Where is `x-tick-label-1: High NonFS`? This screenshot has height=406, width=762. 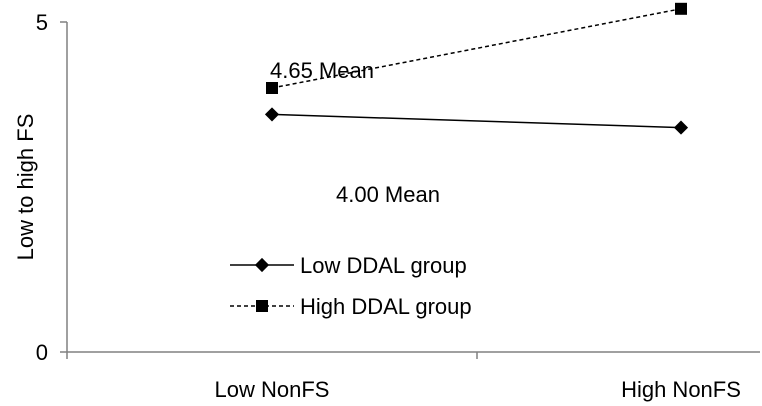
x-tick-label-1: High NonFS is located at coordinates (681, 389).